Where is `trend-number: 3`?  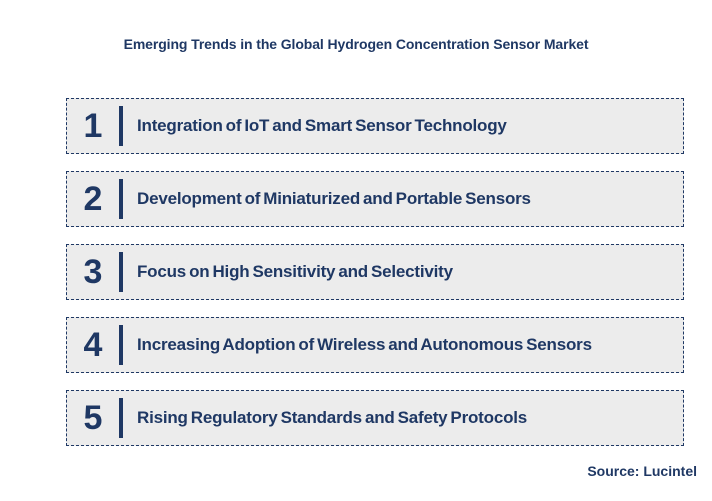 trend-number: 3 is located at coordinates (93, 272).